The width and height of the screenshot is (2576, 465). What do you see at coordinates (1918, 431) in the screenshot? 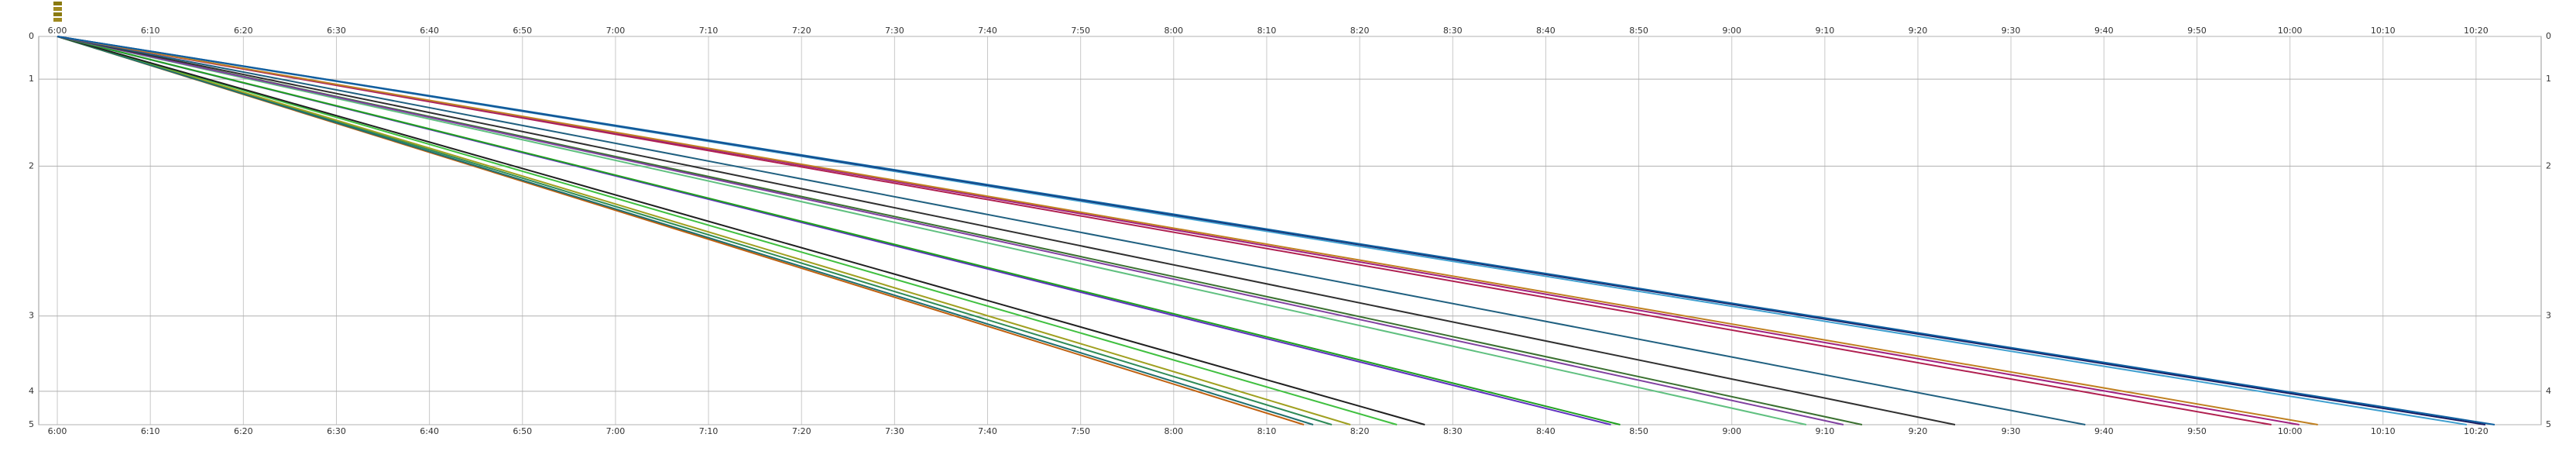
I see `x-tick-label-bottom: 9:20` at bounding box center [1918, 431].